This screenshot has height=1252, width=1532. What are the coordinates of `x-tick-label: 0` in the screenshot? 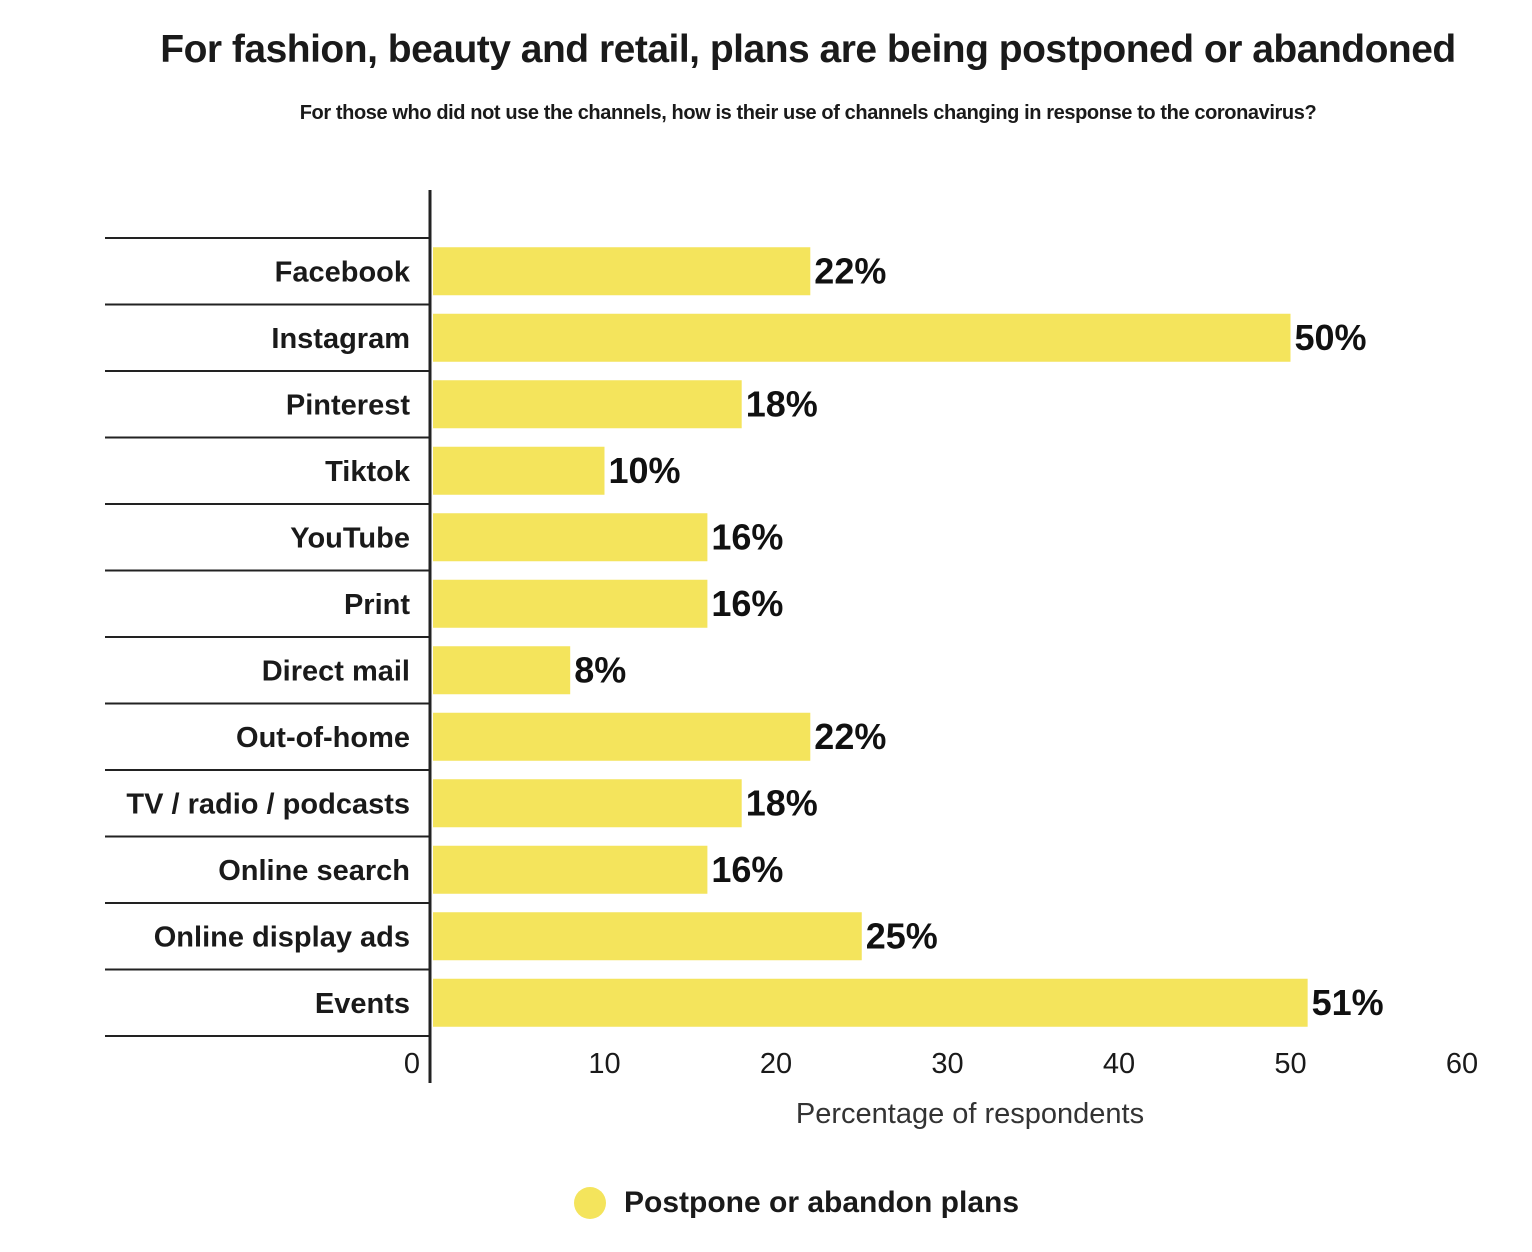 It's located at (412, 1064).